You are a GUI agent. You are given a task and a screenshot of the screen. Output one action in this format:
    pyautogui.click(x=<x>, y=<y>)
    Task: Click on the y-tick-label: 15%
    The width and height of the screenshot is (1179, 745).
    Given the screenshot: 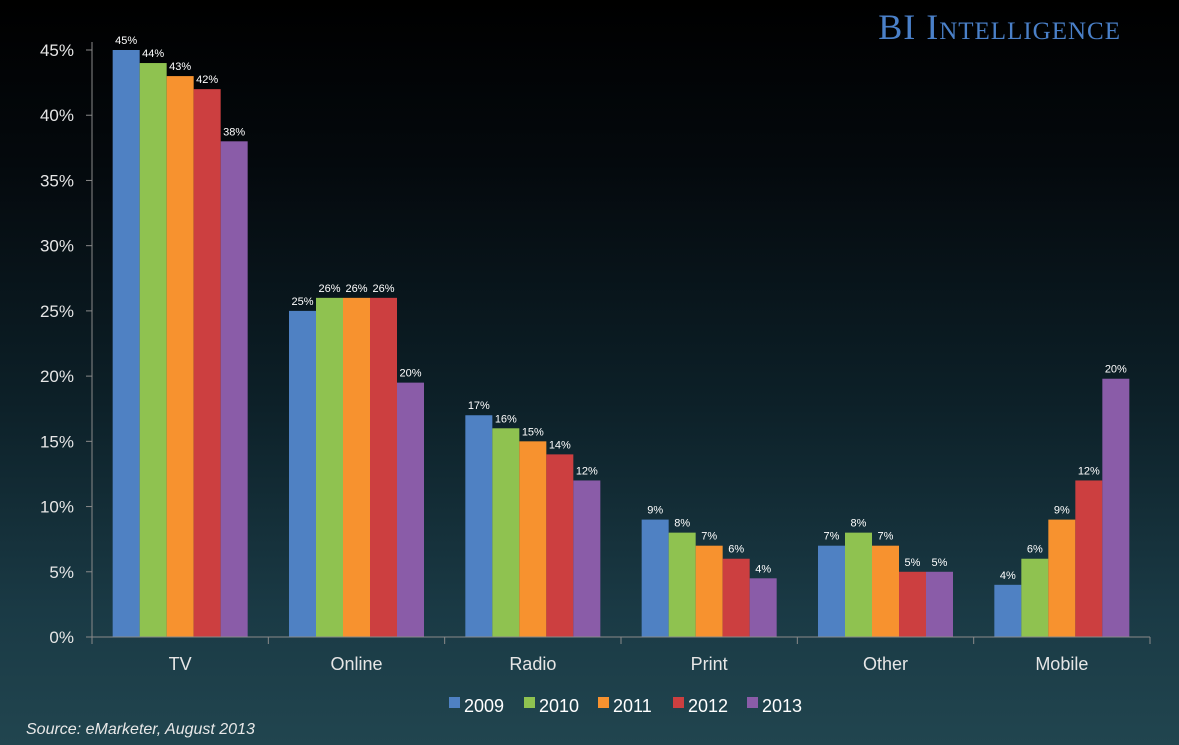 What is the action you would take?
    pyautogui.click(x=57, y=441)
    